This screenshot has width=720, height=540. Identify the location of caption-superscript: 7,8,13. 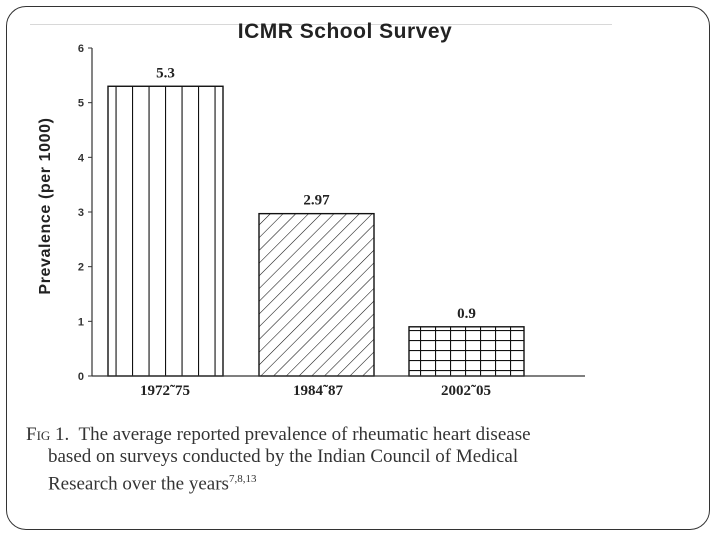
(242, 479).